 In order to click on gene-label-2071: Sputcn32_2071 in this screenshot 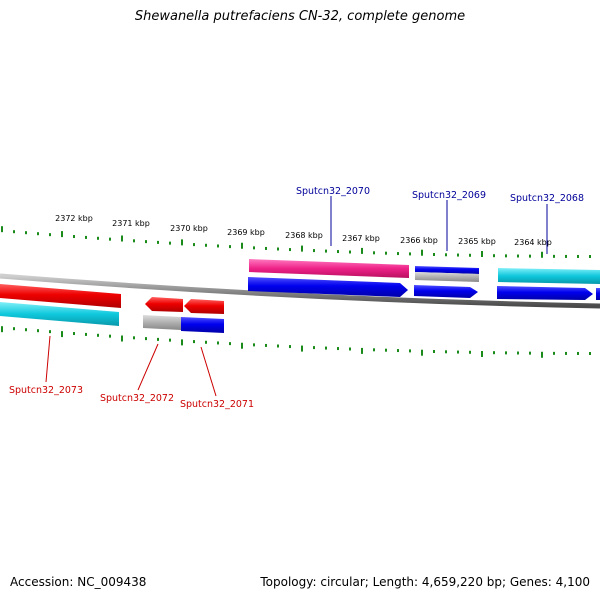, I will do `click(217, 404)`.